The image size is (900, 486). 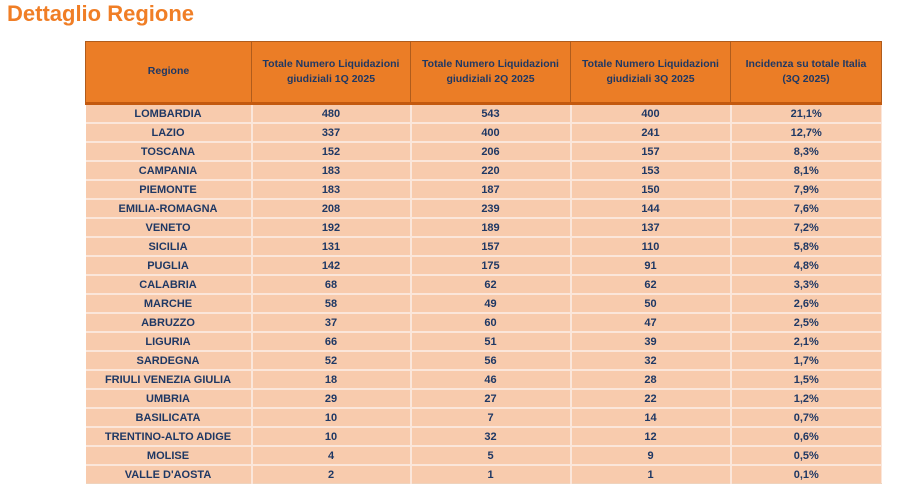 I want to click on table-row: LIGURIA 66 51 39 2,1%, so click(x=483, y=342).